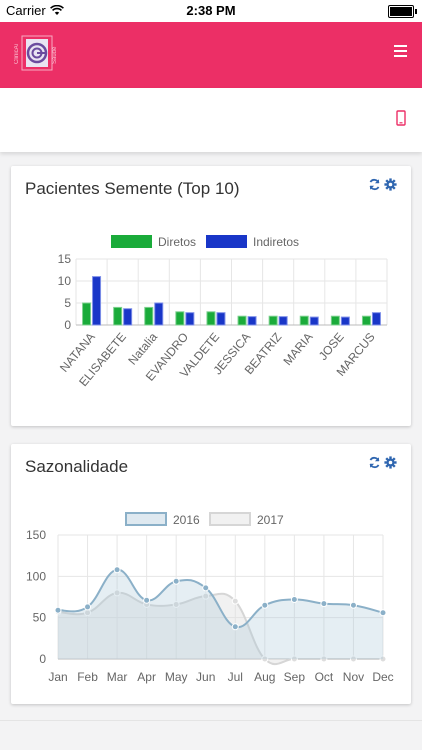  What do you see at coordinates (117, 677) in the screenshot?
I see `x-tick-label: Mar` at bounding box center [117, 677].